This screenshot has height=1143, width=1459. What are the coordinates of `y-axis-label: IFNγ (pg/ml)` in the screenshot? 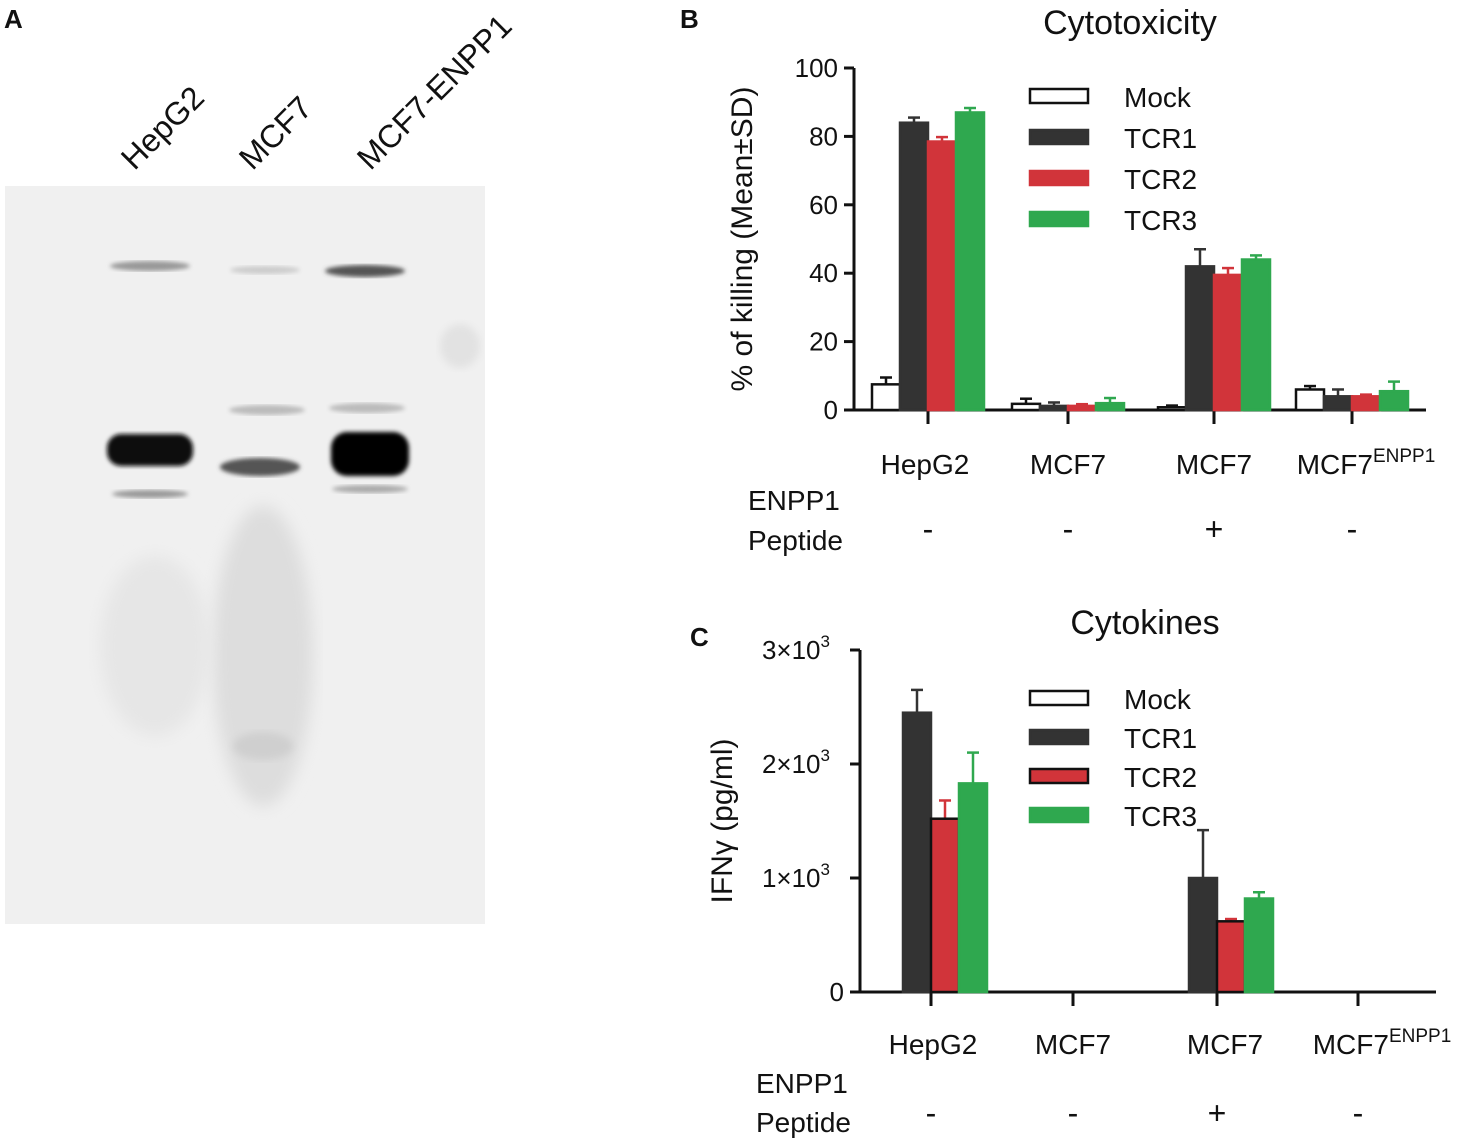 It's located at (722, 821).